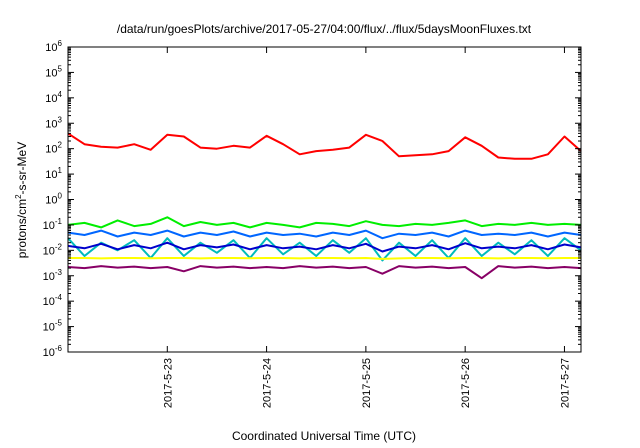 This screenshot has height=448, width=640. Describe the element at coordinates (22, 168) in the screenshot. I see `y-axis-label-rest: -s-sr-MeV` at that location.